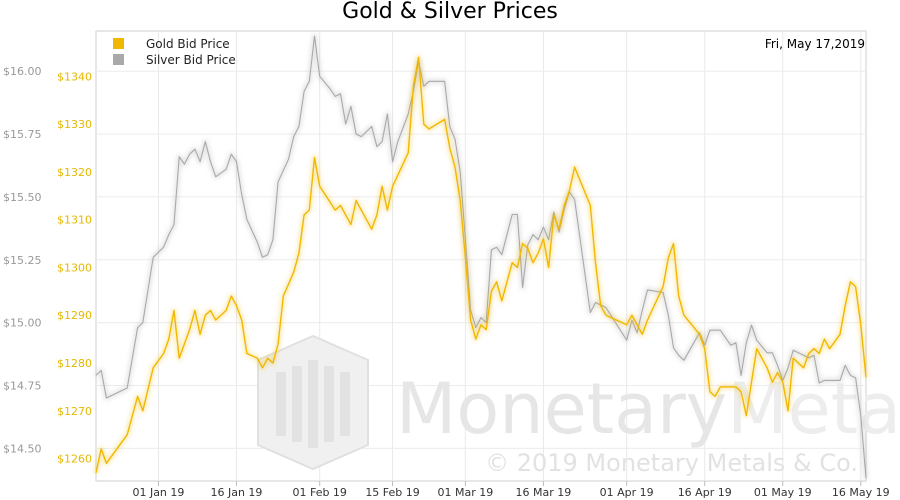 The height and width of the screenshot is (500, 900). Describe the element at coordinates (74, 220) in the screenshot. I see `right-tick-label: $1310` at that location.